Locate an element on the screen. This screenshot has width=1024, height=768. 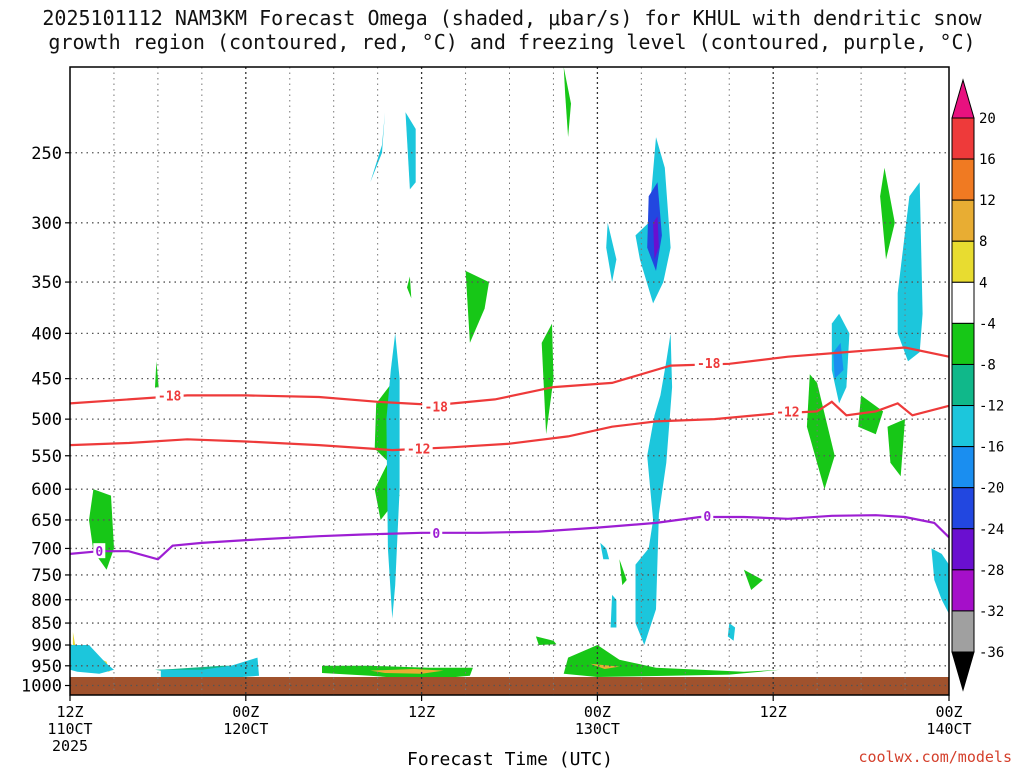
isotherm-label: -12 is located at coordinates (418, 450).